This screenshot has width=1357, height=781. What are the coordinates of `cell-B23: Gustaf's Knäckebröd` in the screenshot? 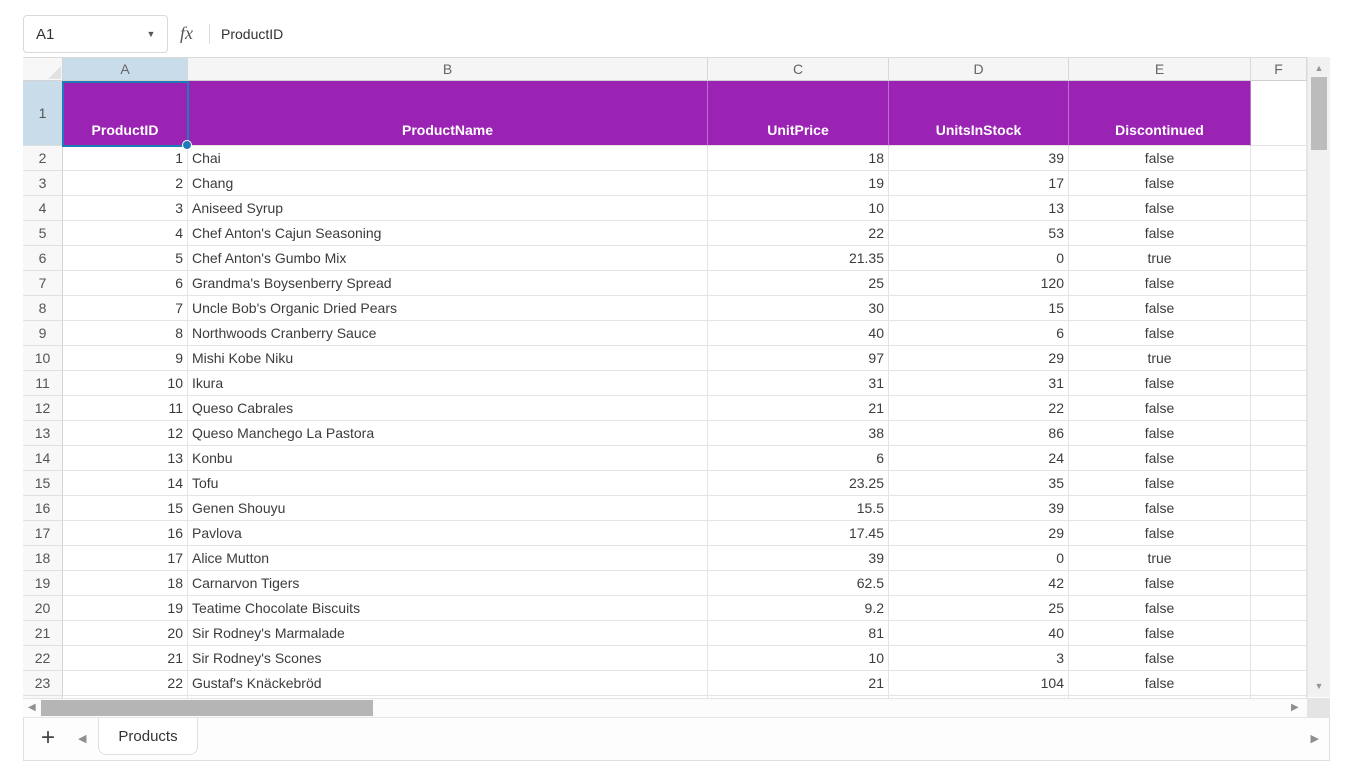 It's located at (448, 683).